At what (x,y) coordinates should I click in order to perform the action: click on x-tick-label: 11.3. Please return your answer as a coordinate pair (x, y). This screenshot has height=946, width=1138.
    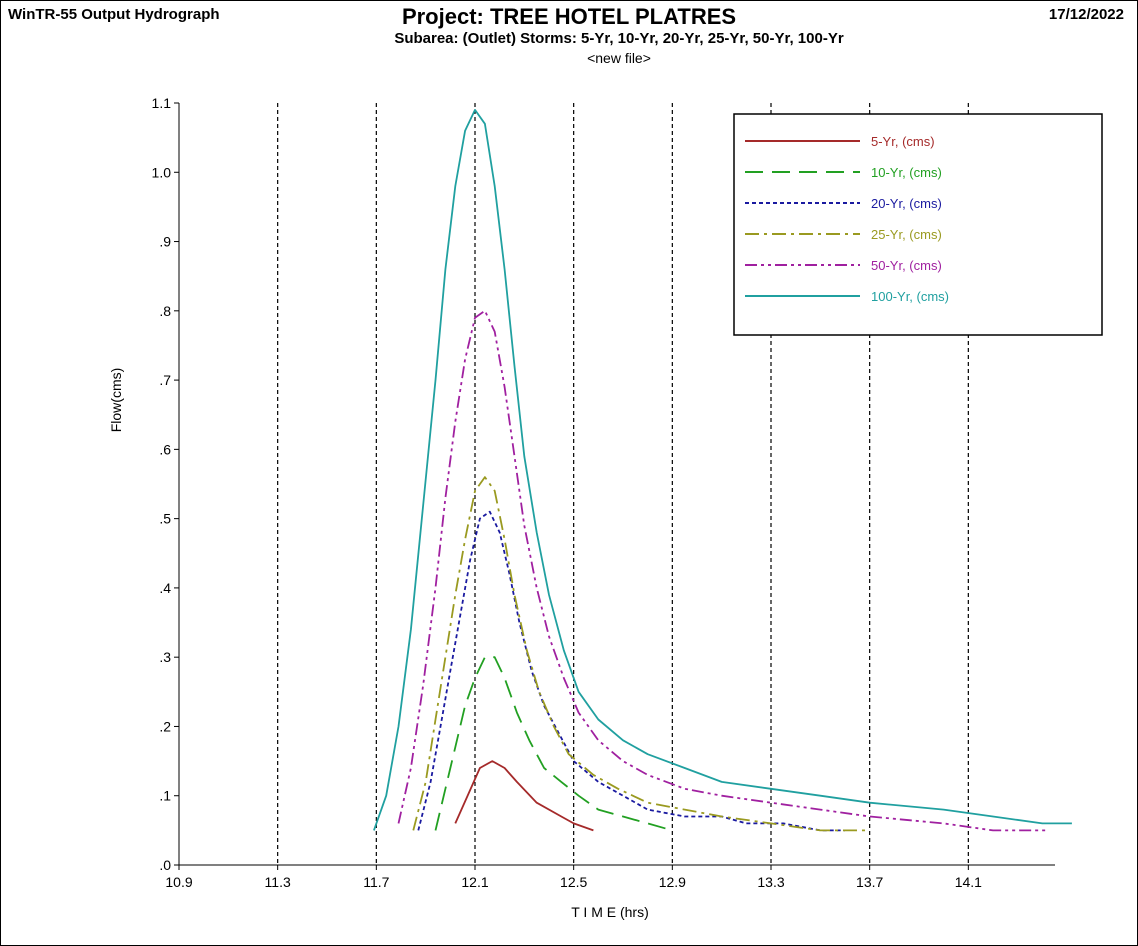
    Looking at the image, I should click on (278, 882).